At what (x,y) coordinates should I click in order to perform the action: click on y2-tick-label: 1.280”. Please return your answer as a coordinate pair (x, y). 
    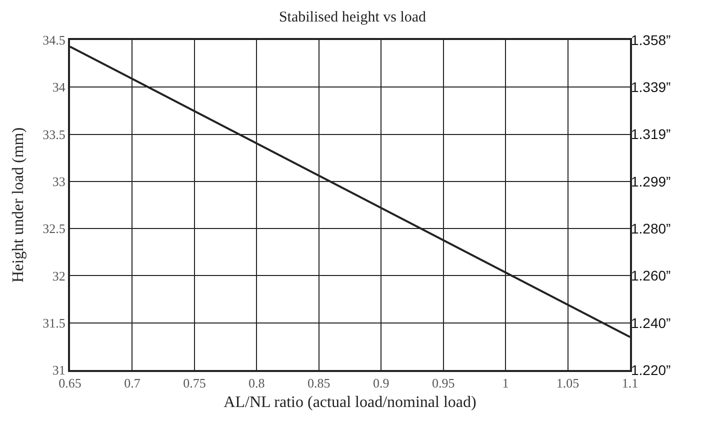
    Looking at the image, I should click on (651, 228).